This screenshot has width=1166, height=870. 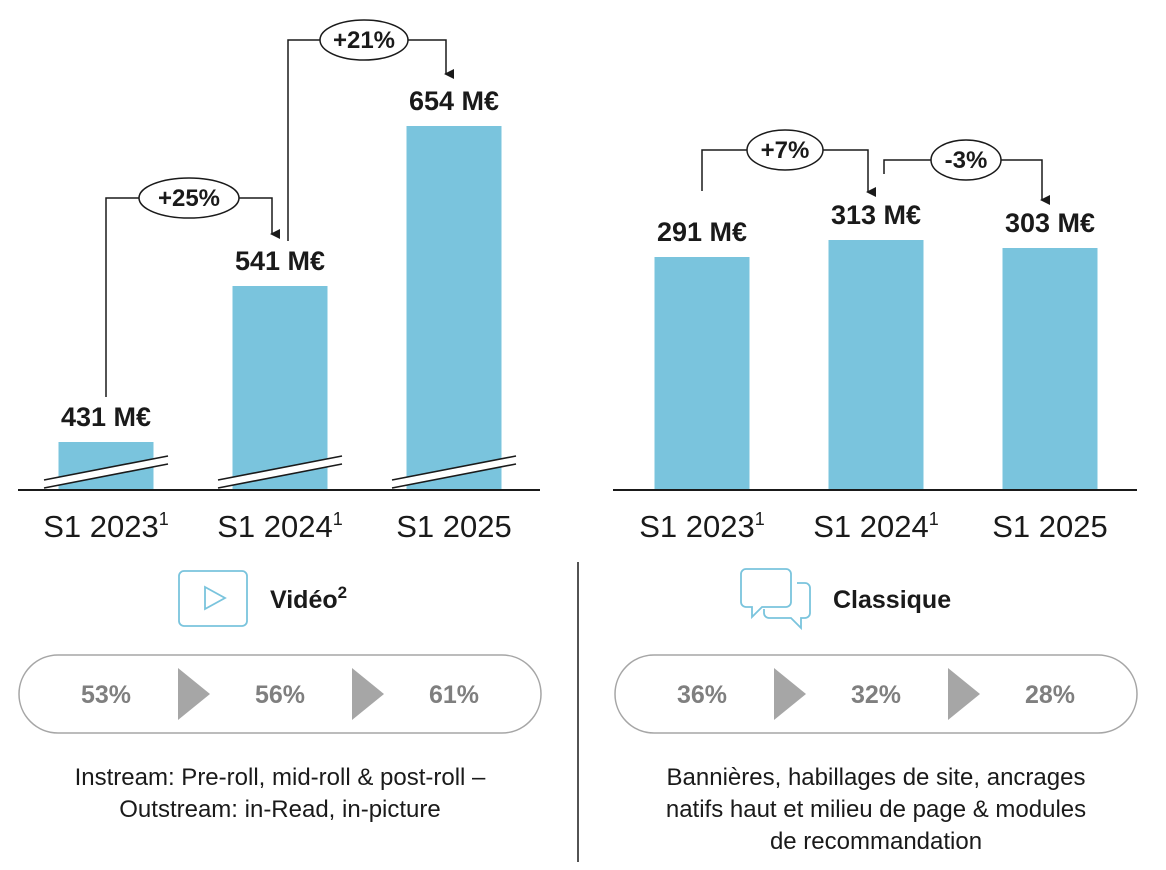 I want to click on growth-label: +7%, so click(x=785, y=150).